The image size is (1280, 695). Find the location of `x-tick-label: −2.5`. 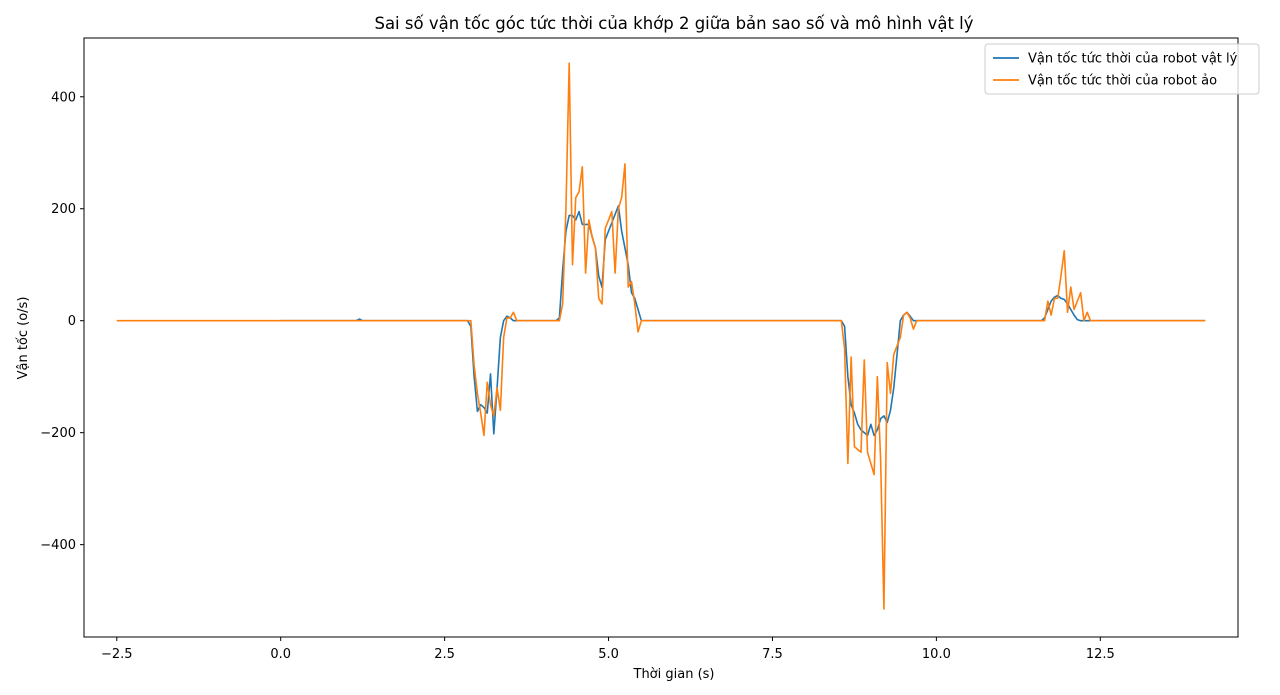

x-tick-label: −2.5 is located at coordinates (117, 654).